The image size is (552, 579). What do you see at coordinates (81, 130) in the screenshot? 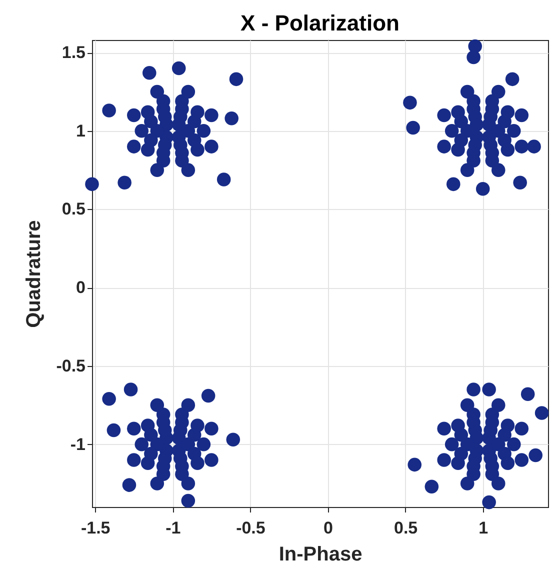
I see `y-tick-label: 1` at bounding box center [81, 130].